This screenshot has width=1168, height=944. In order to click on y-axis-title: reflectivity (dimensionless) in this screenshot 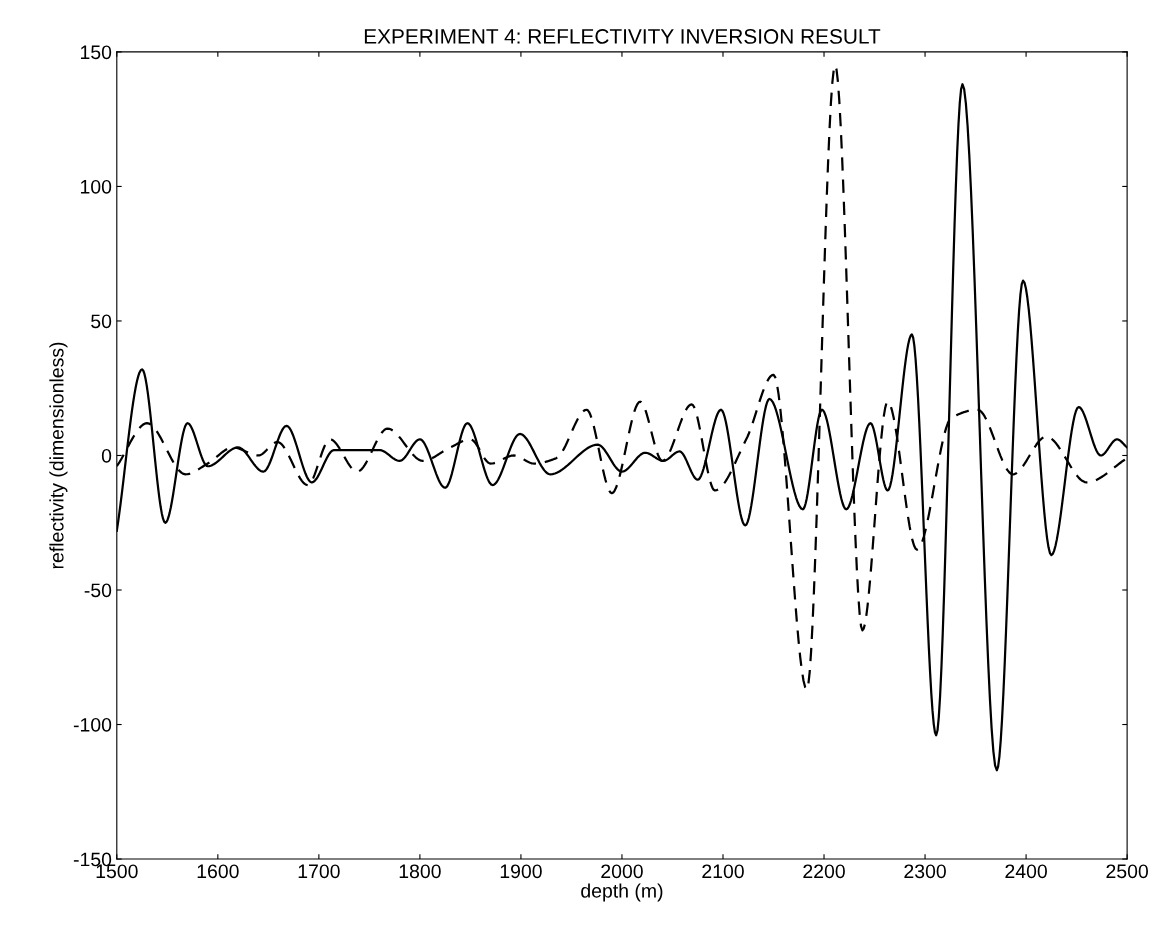, I will do `click(58, 455)`.